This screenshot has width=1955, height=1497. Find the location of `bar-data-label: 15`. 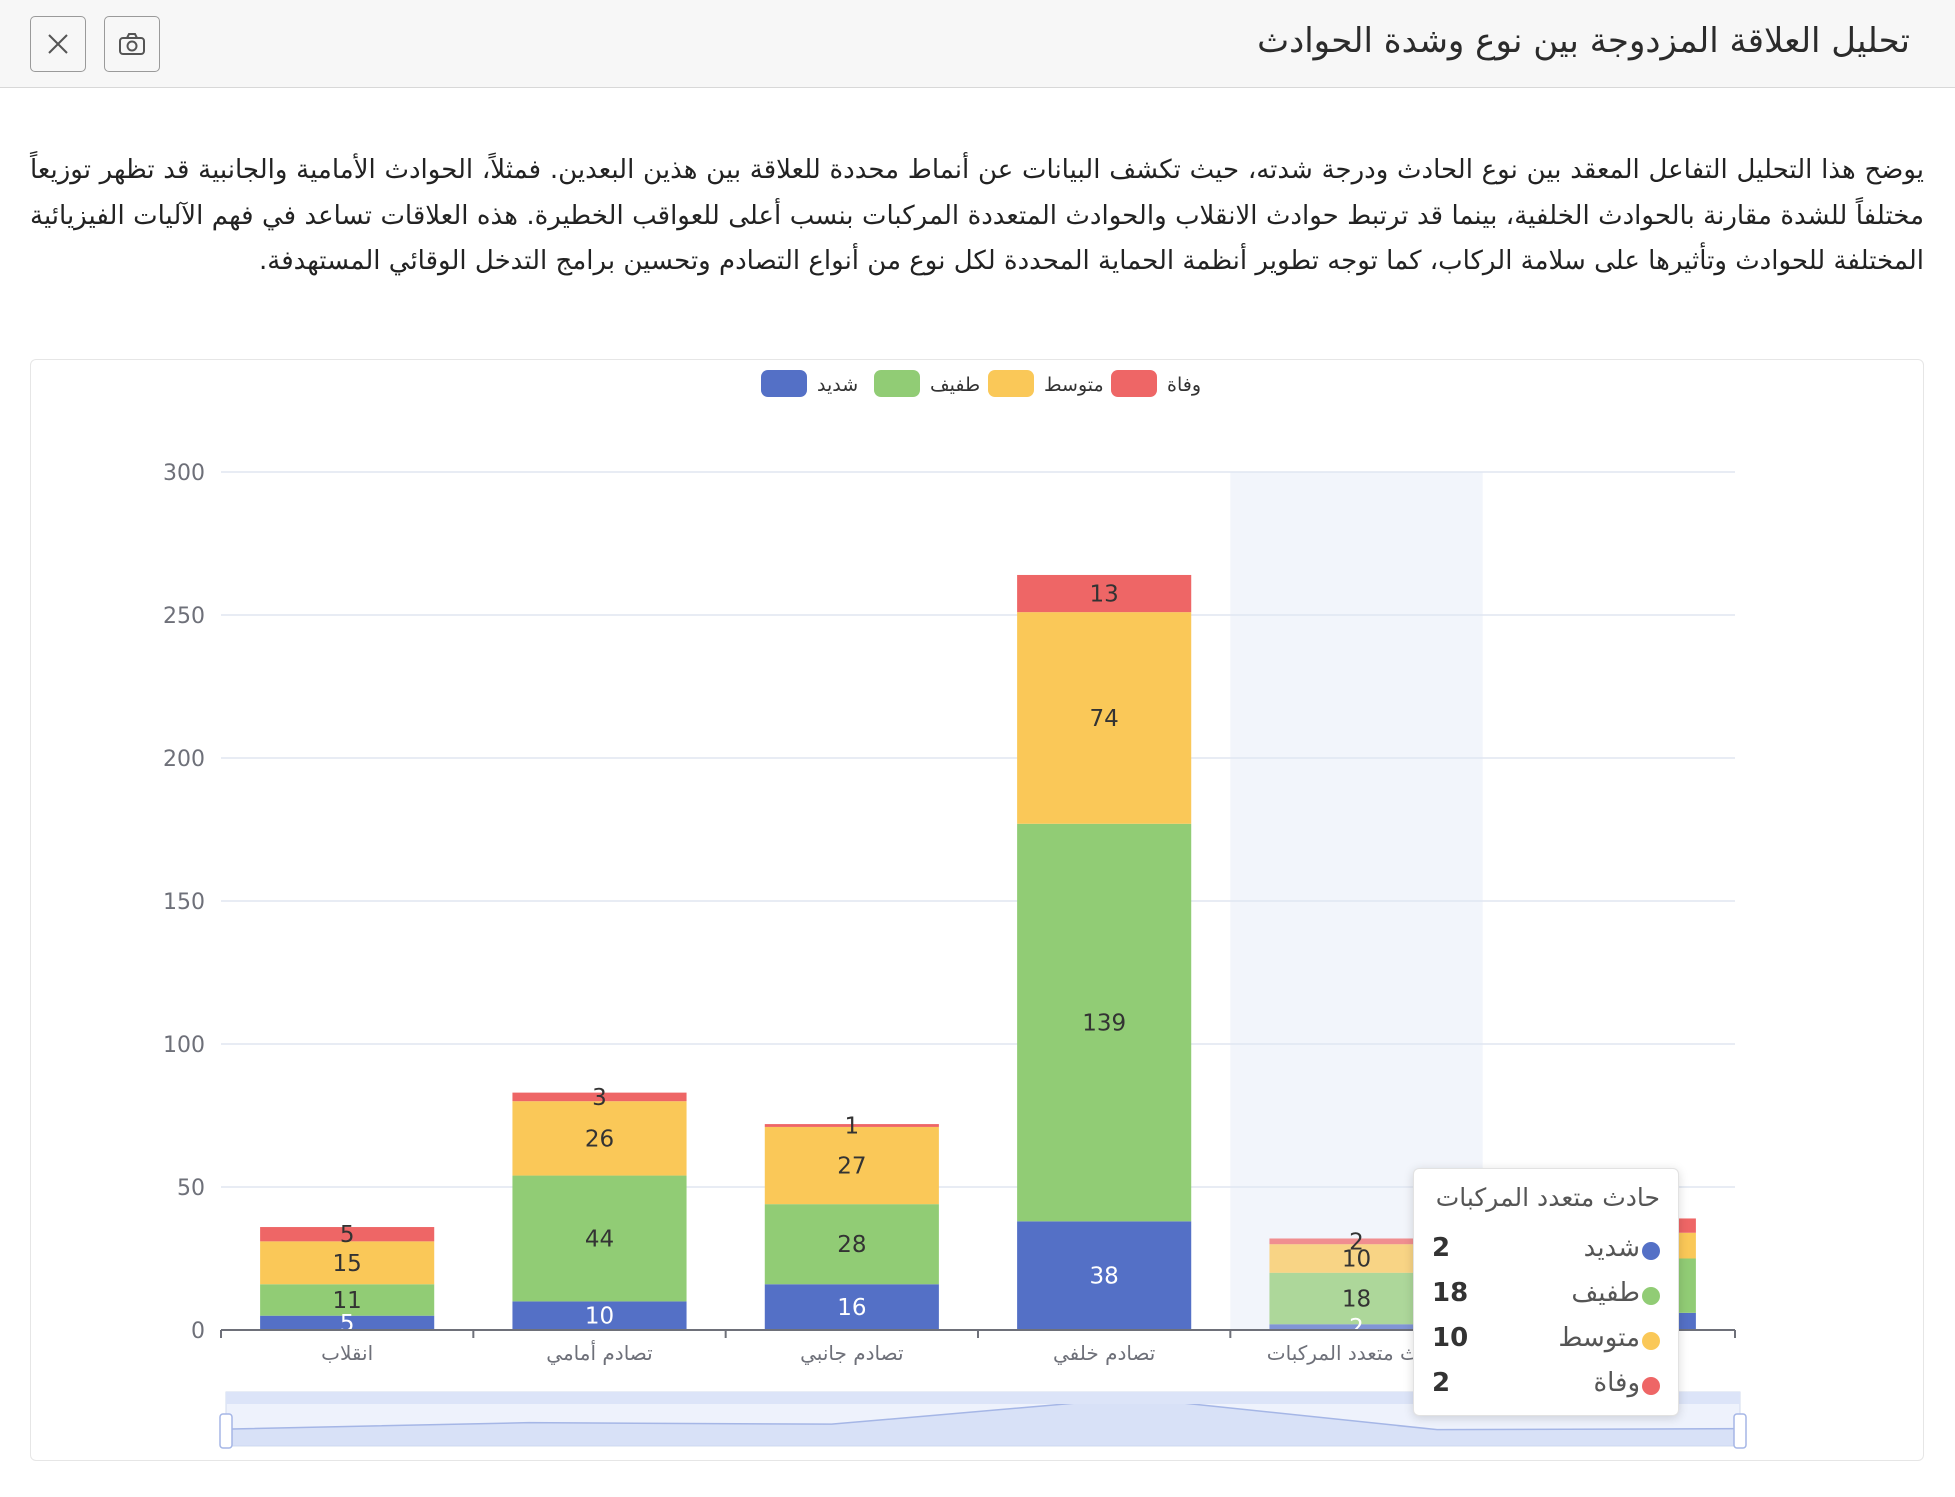

bar-data-label: 15 is located at coordinates (347, 1264).